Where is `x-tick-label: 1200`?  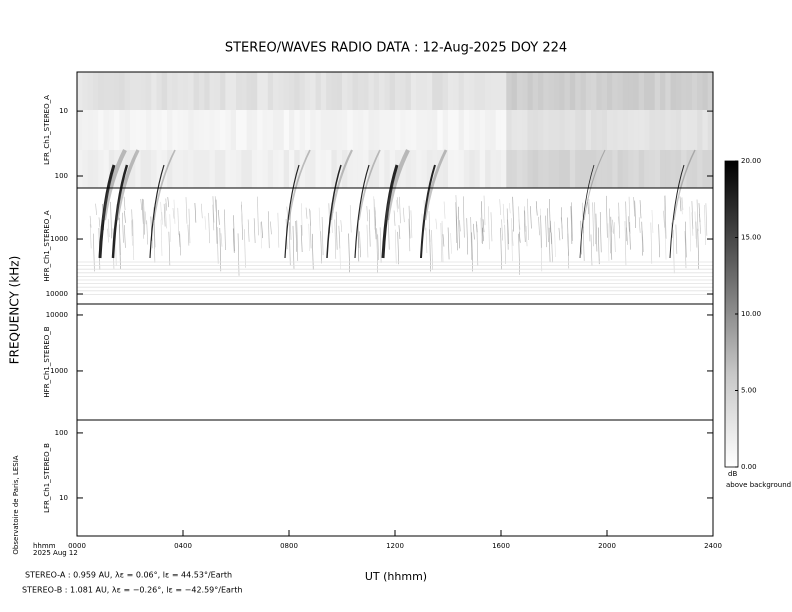 x-tick-label: 1200 is located at coordinates (395, 546).